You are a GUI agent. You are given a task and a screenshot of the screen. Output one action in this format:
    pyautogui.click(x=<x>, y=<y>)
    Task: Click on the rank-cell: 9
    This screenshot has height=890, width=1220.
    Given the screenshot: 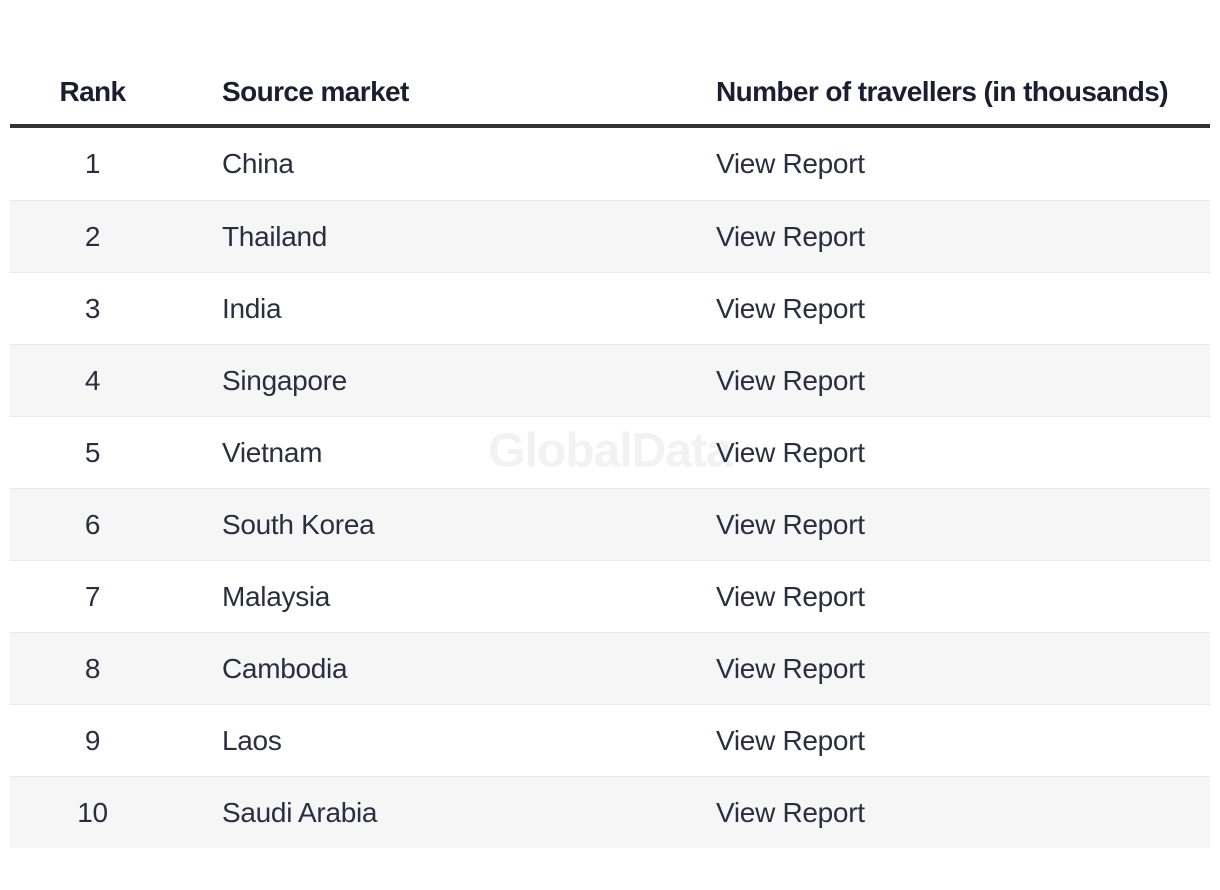 What is the action you would take?
    pyautogui.click(x=92, y=740)
    